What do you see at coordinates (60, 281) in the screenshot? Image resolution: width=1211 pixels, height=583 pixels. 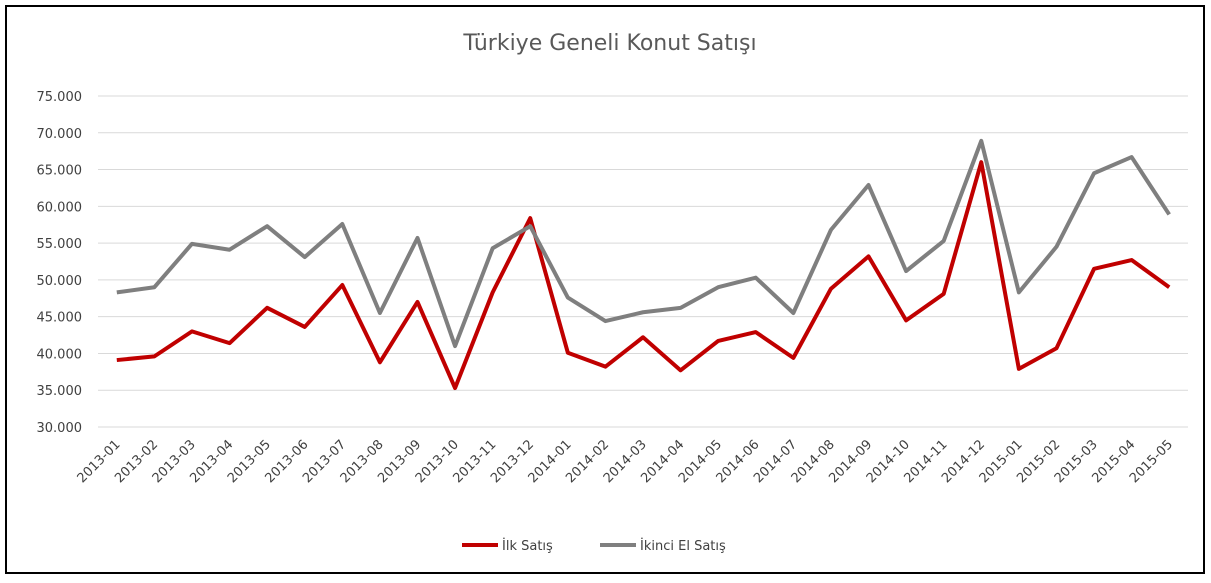 I see `y-tick-label: 50.000` at bounding box center [60, 281].